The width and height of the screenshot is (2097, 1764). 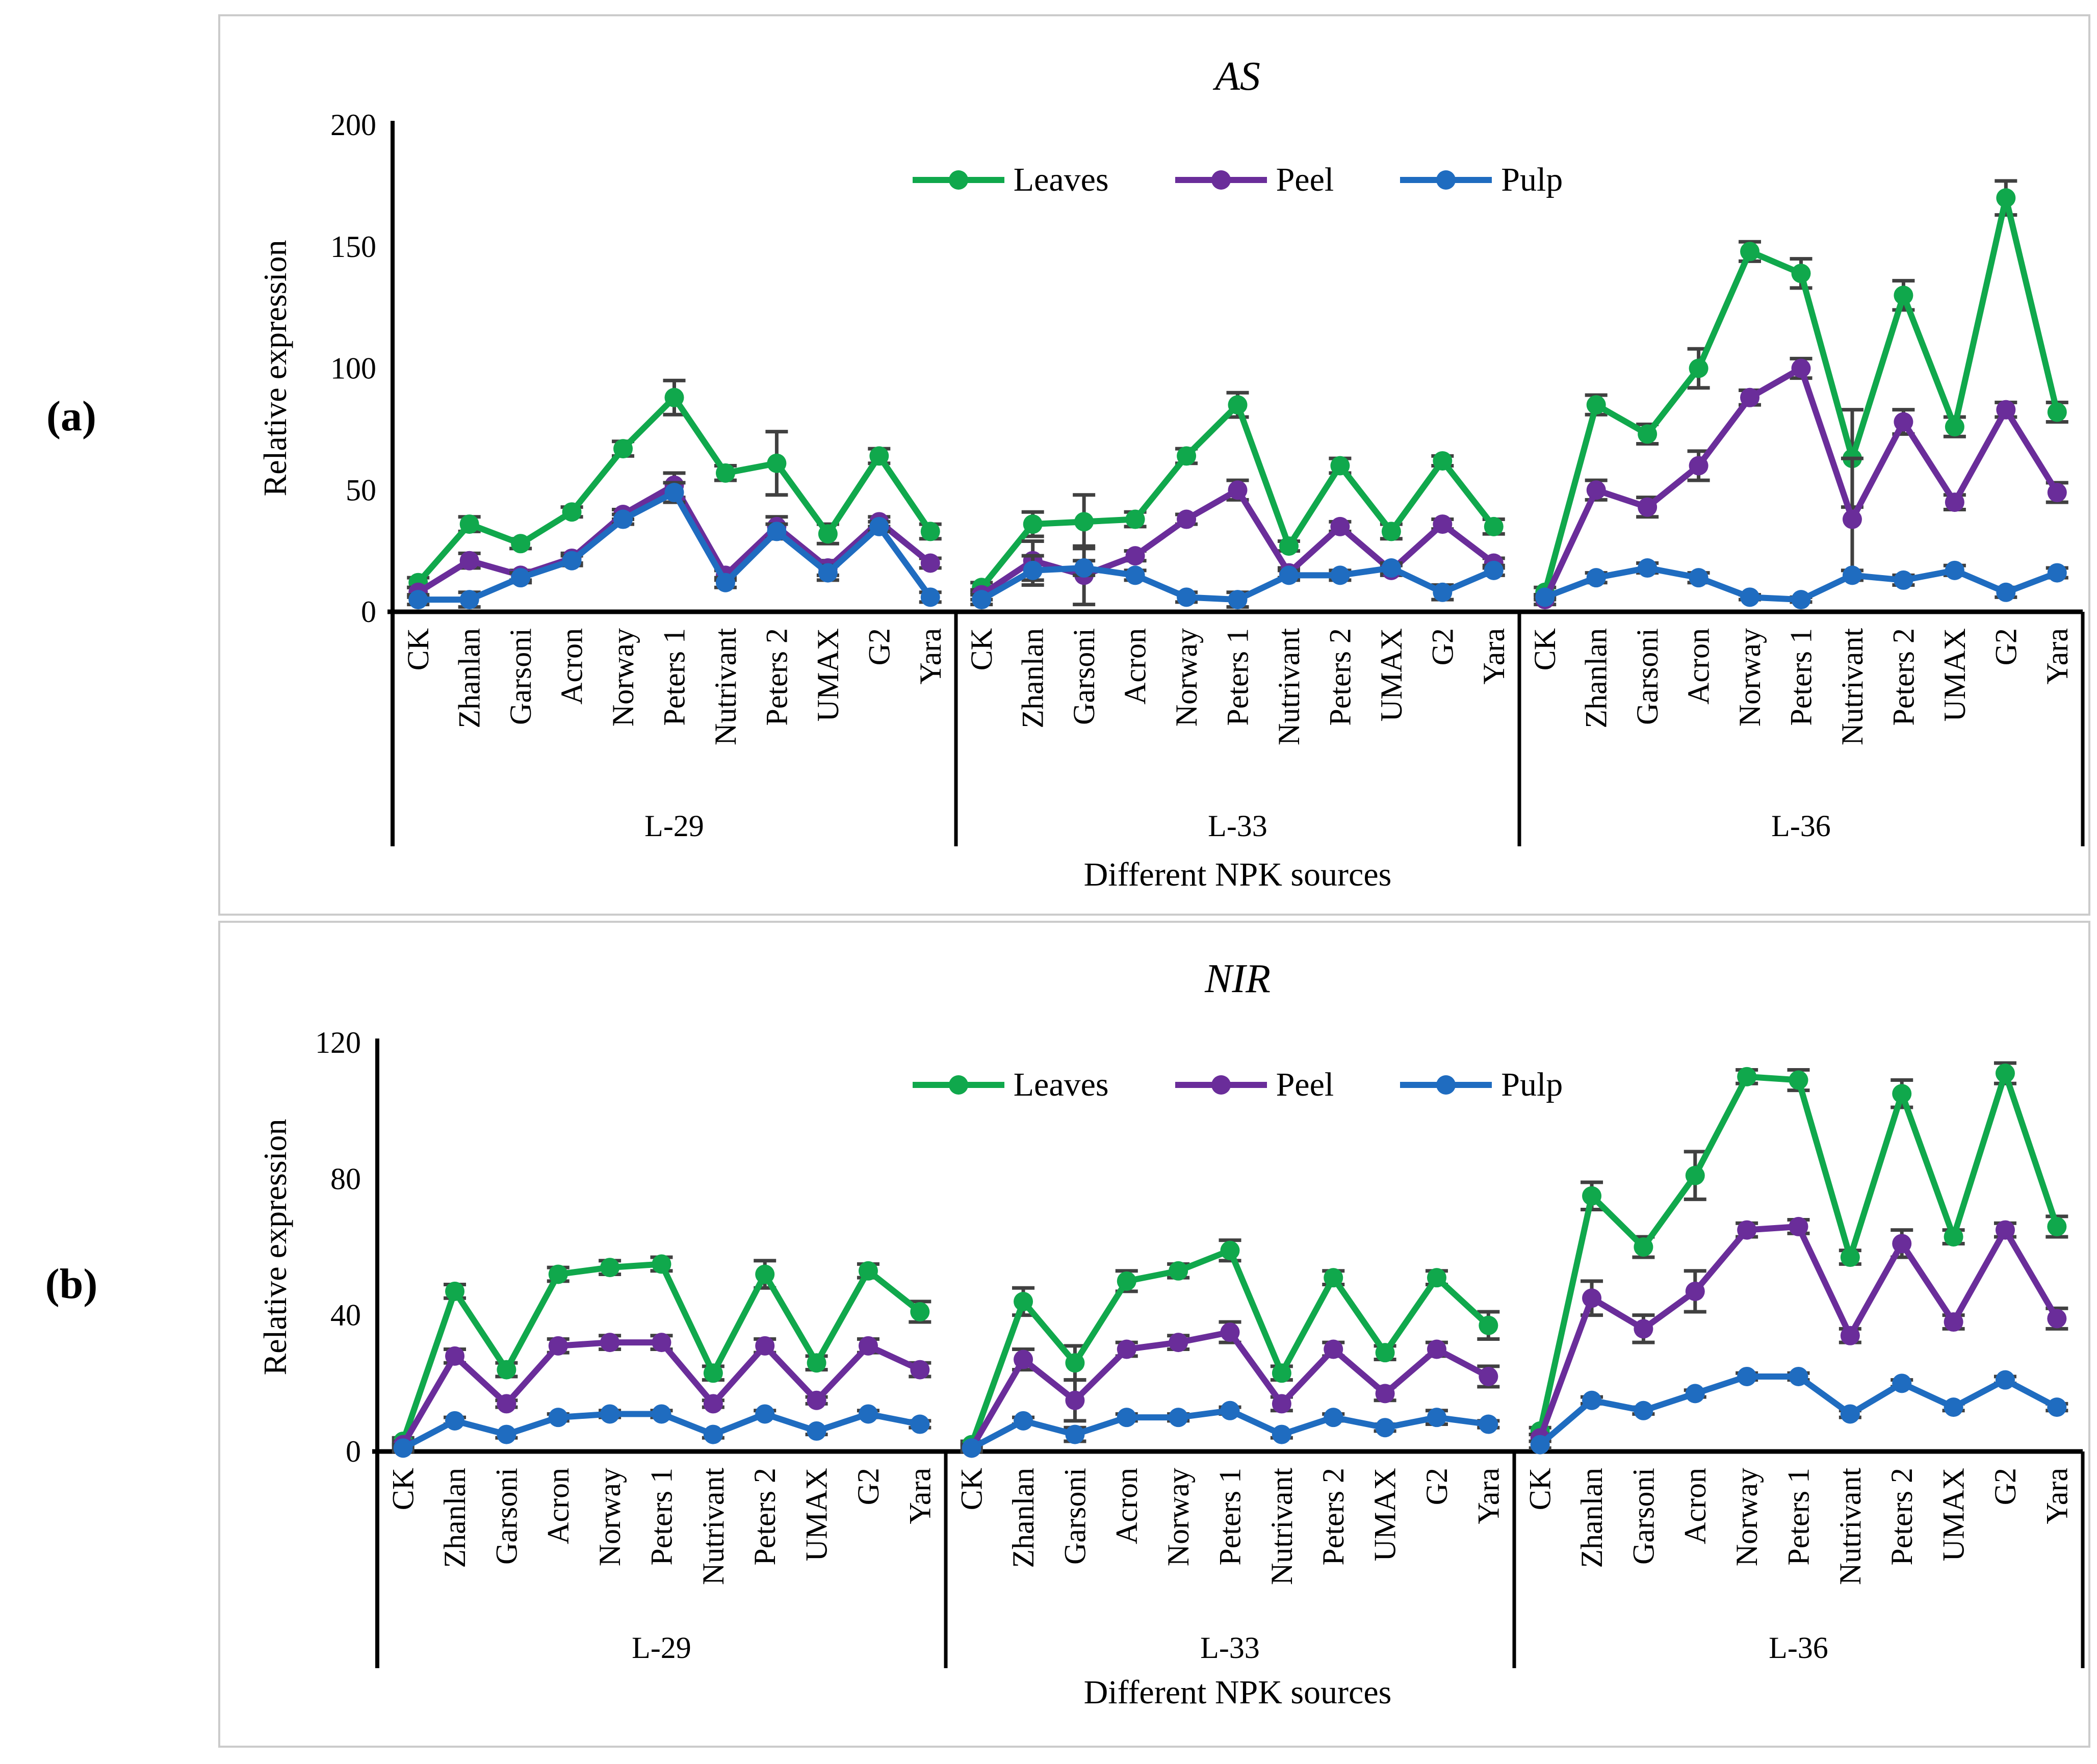 I want to click on figure-label-a: (a), so click(x=71, y=416).